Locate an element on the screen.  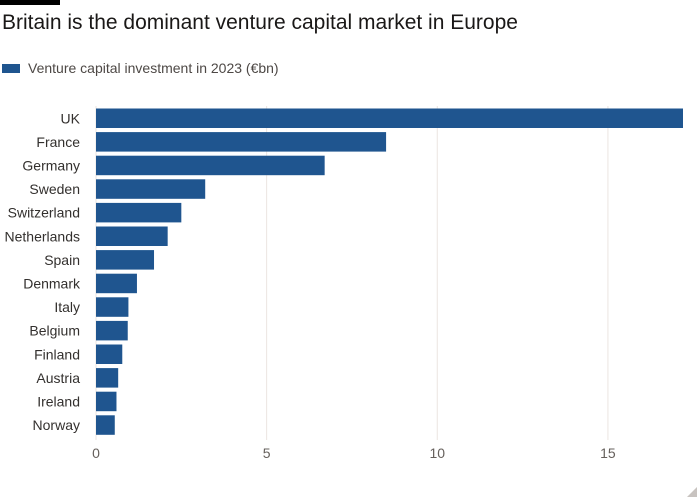
category-label-austria: Austria is located at coordinates (58, 378).